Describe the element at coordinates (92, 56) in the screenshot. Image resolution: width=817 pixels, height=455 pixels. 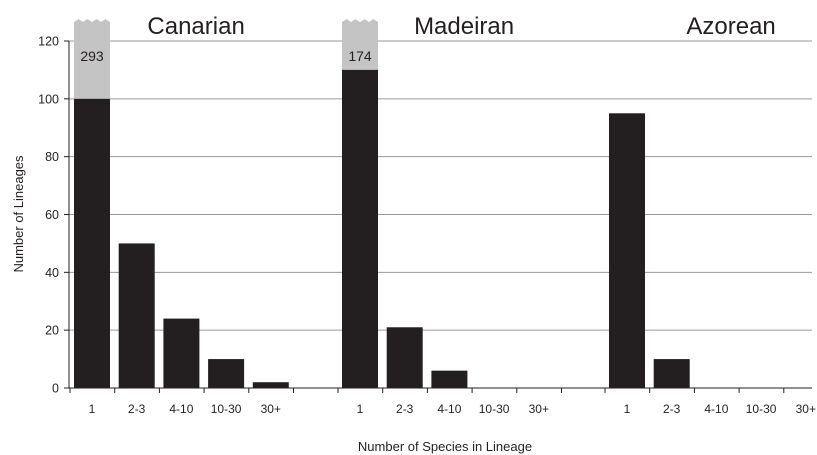
I see `truncated-value-label: 293` at that location.